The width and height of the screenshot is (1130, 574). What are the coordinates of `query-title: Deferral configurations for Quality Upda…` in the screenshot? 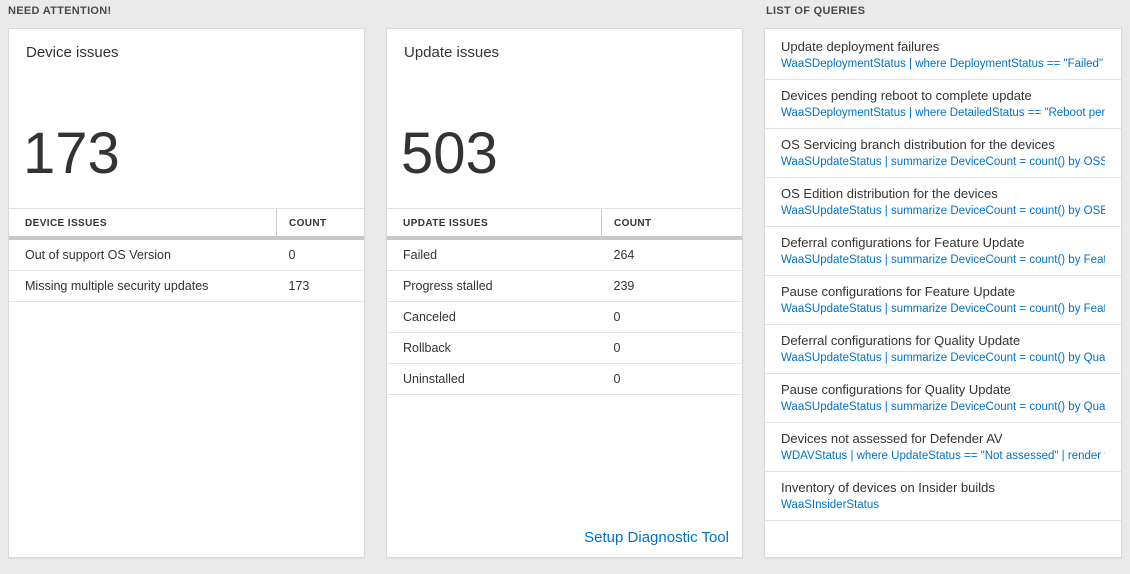 It's located at (901, 340).